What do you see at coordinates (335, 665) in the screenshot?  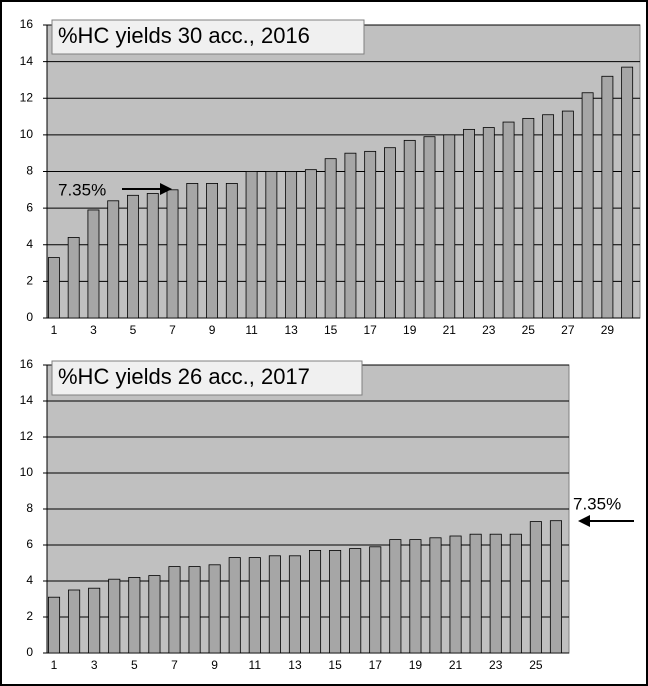 I see `x-tick-label: 15` at bounding box center [335, 665].